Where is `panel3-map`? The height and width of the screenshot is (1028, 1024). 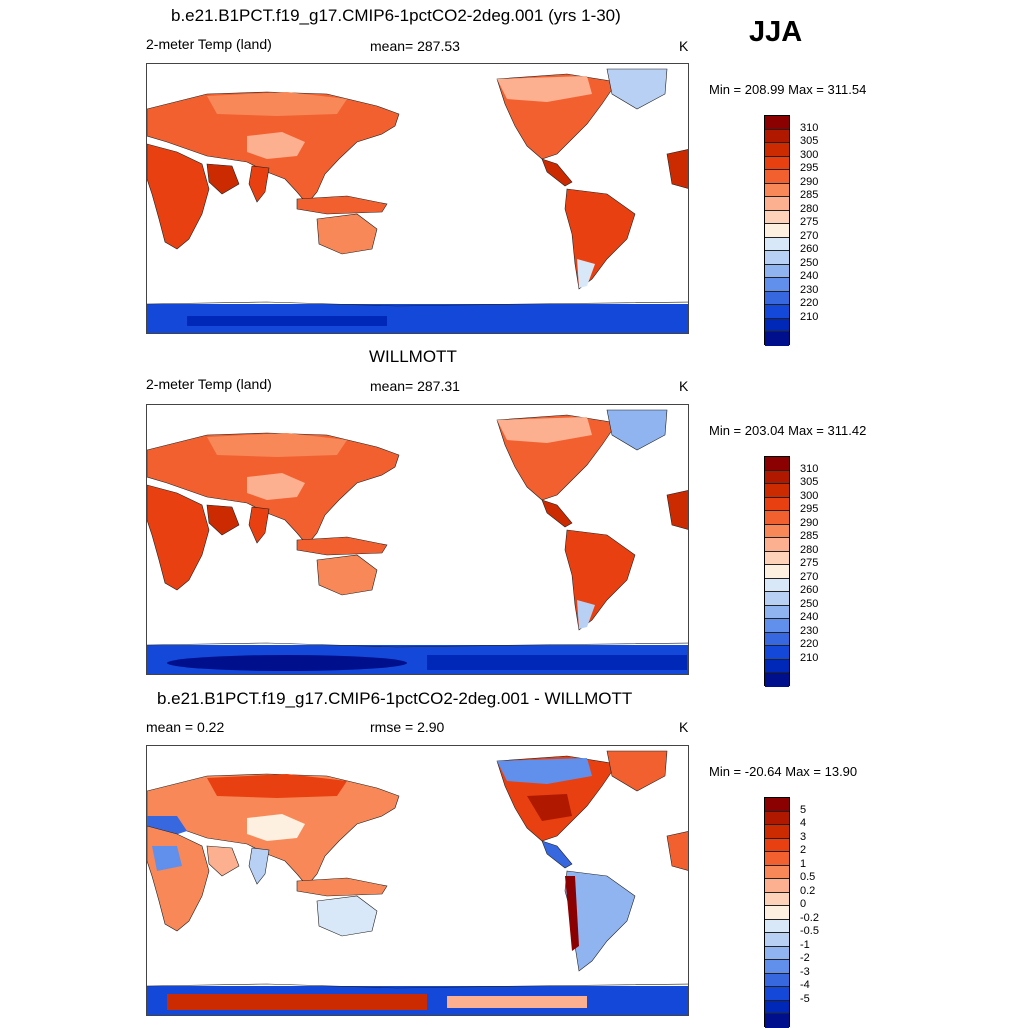 panel3-map is located at coordinates (417, 880).